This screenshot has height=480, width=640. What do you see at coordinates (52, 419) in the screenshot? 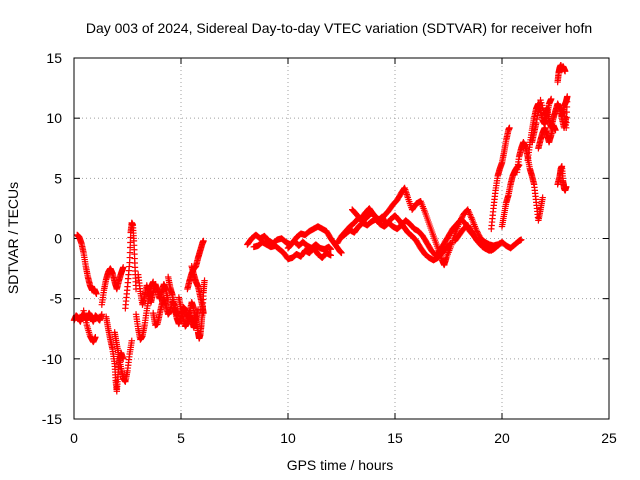
I see `y-tick-label: -15` at bounding box center [52, 419].